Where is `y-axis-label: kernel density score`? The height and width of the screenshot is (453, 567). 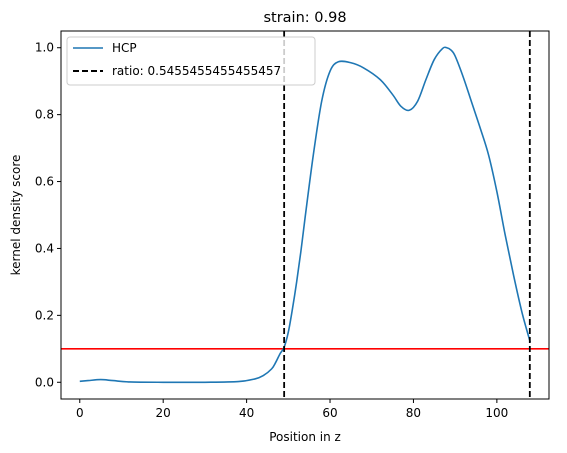 y-axis-label: kernel density score is located at coordinates (16, 215).